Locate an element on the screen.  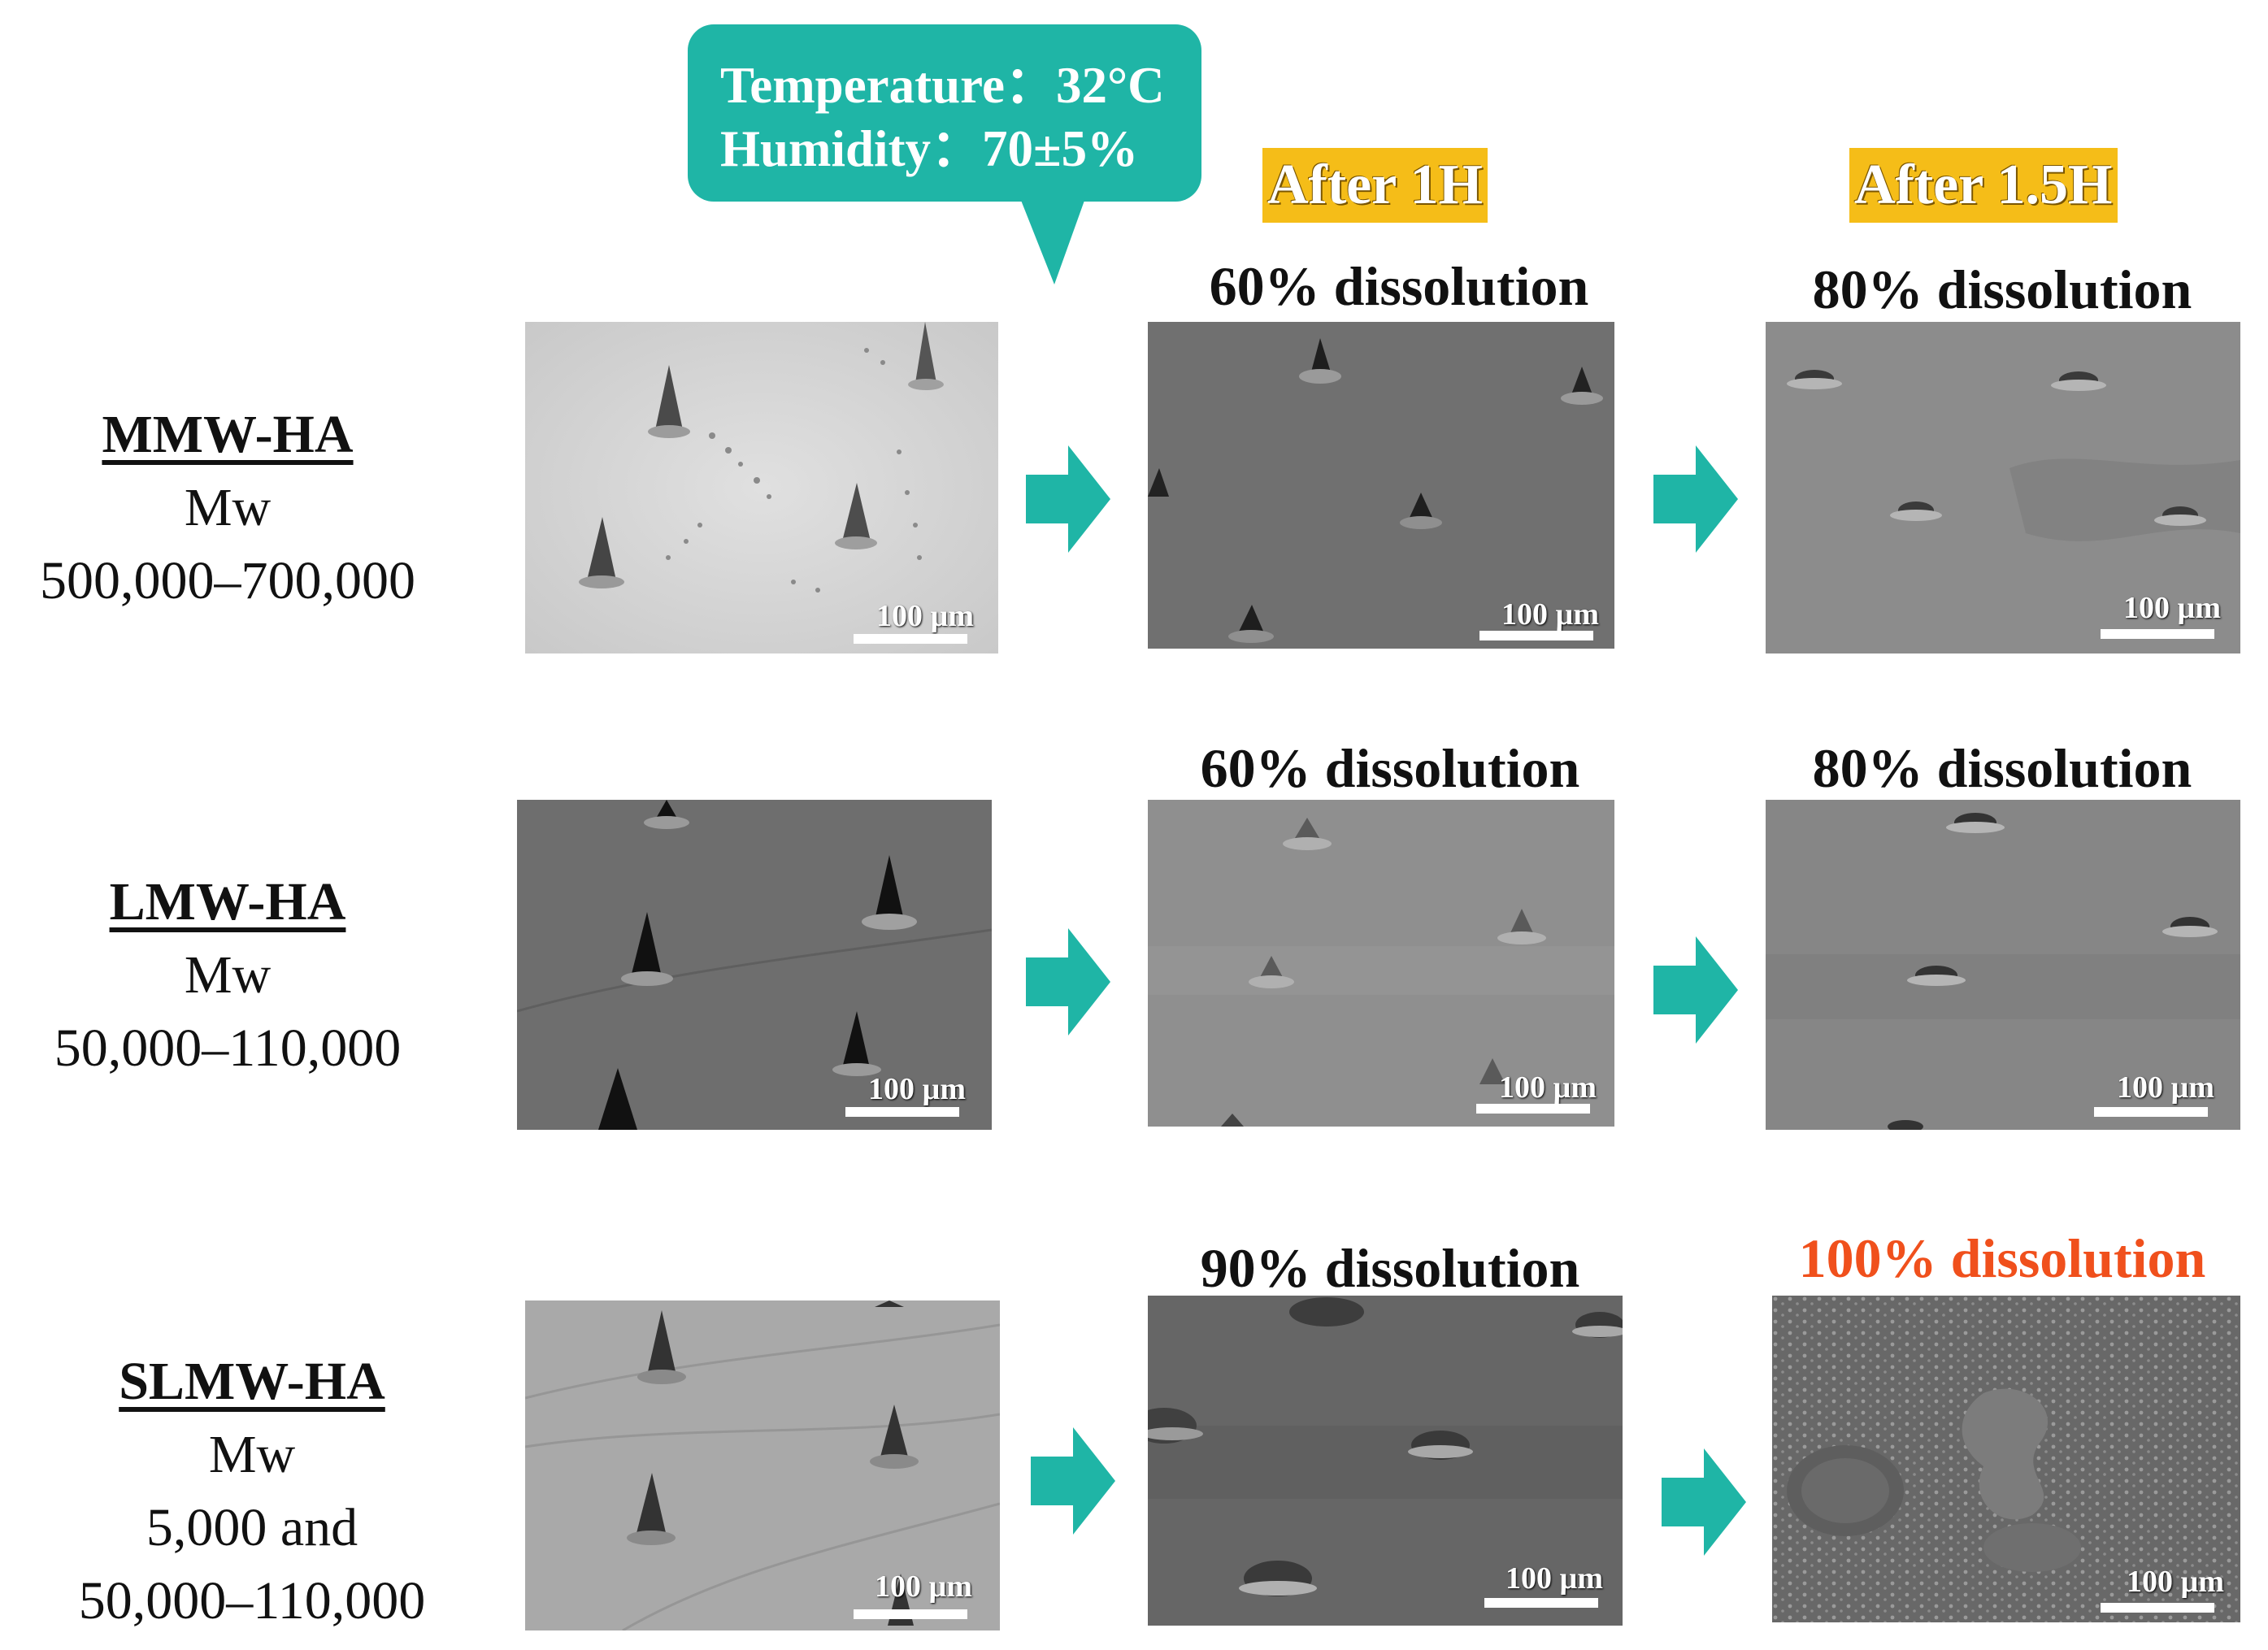
sem-slmw-1h: 100 µm is located at coordinates (1385, 1461).